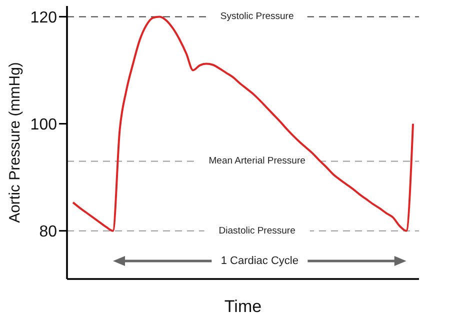 This screenshot has width=474, height=314. I want to click on ref-line-label: Mean Arterial Pressure, so click(257, 161).